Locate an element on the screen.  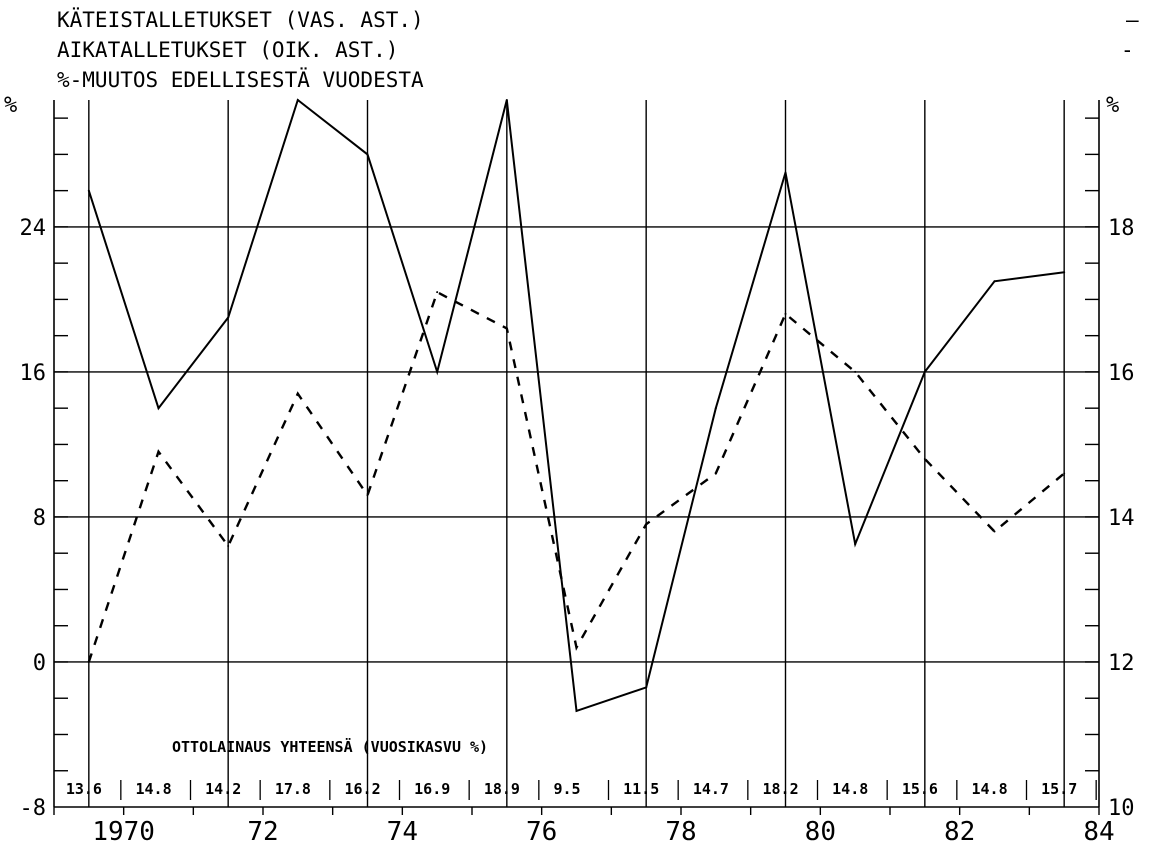
loan-label-14: 15.7 is located at coordinates (1059, 789).